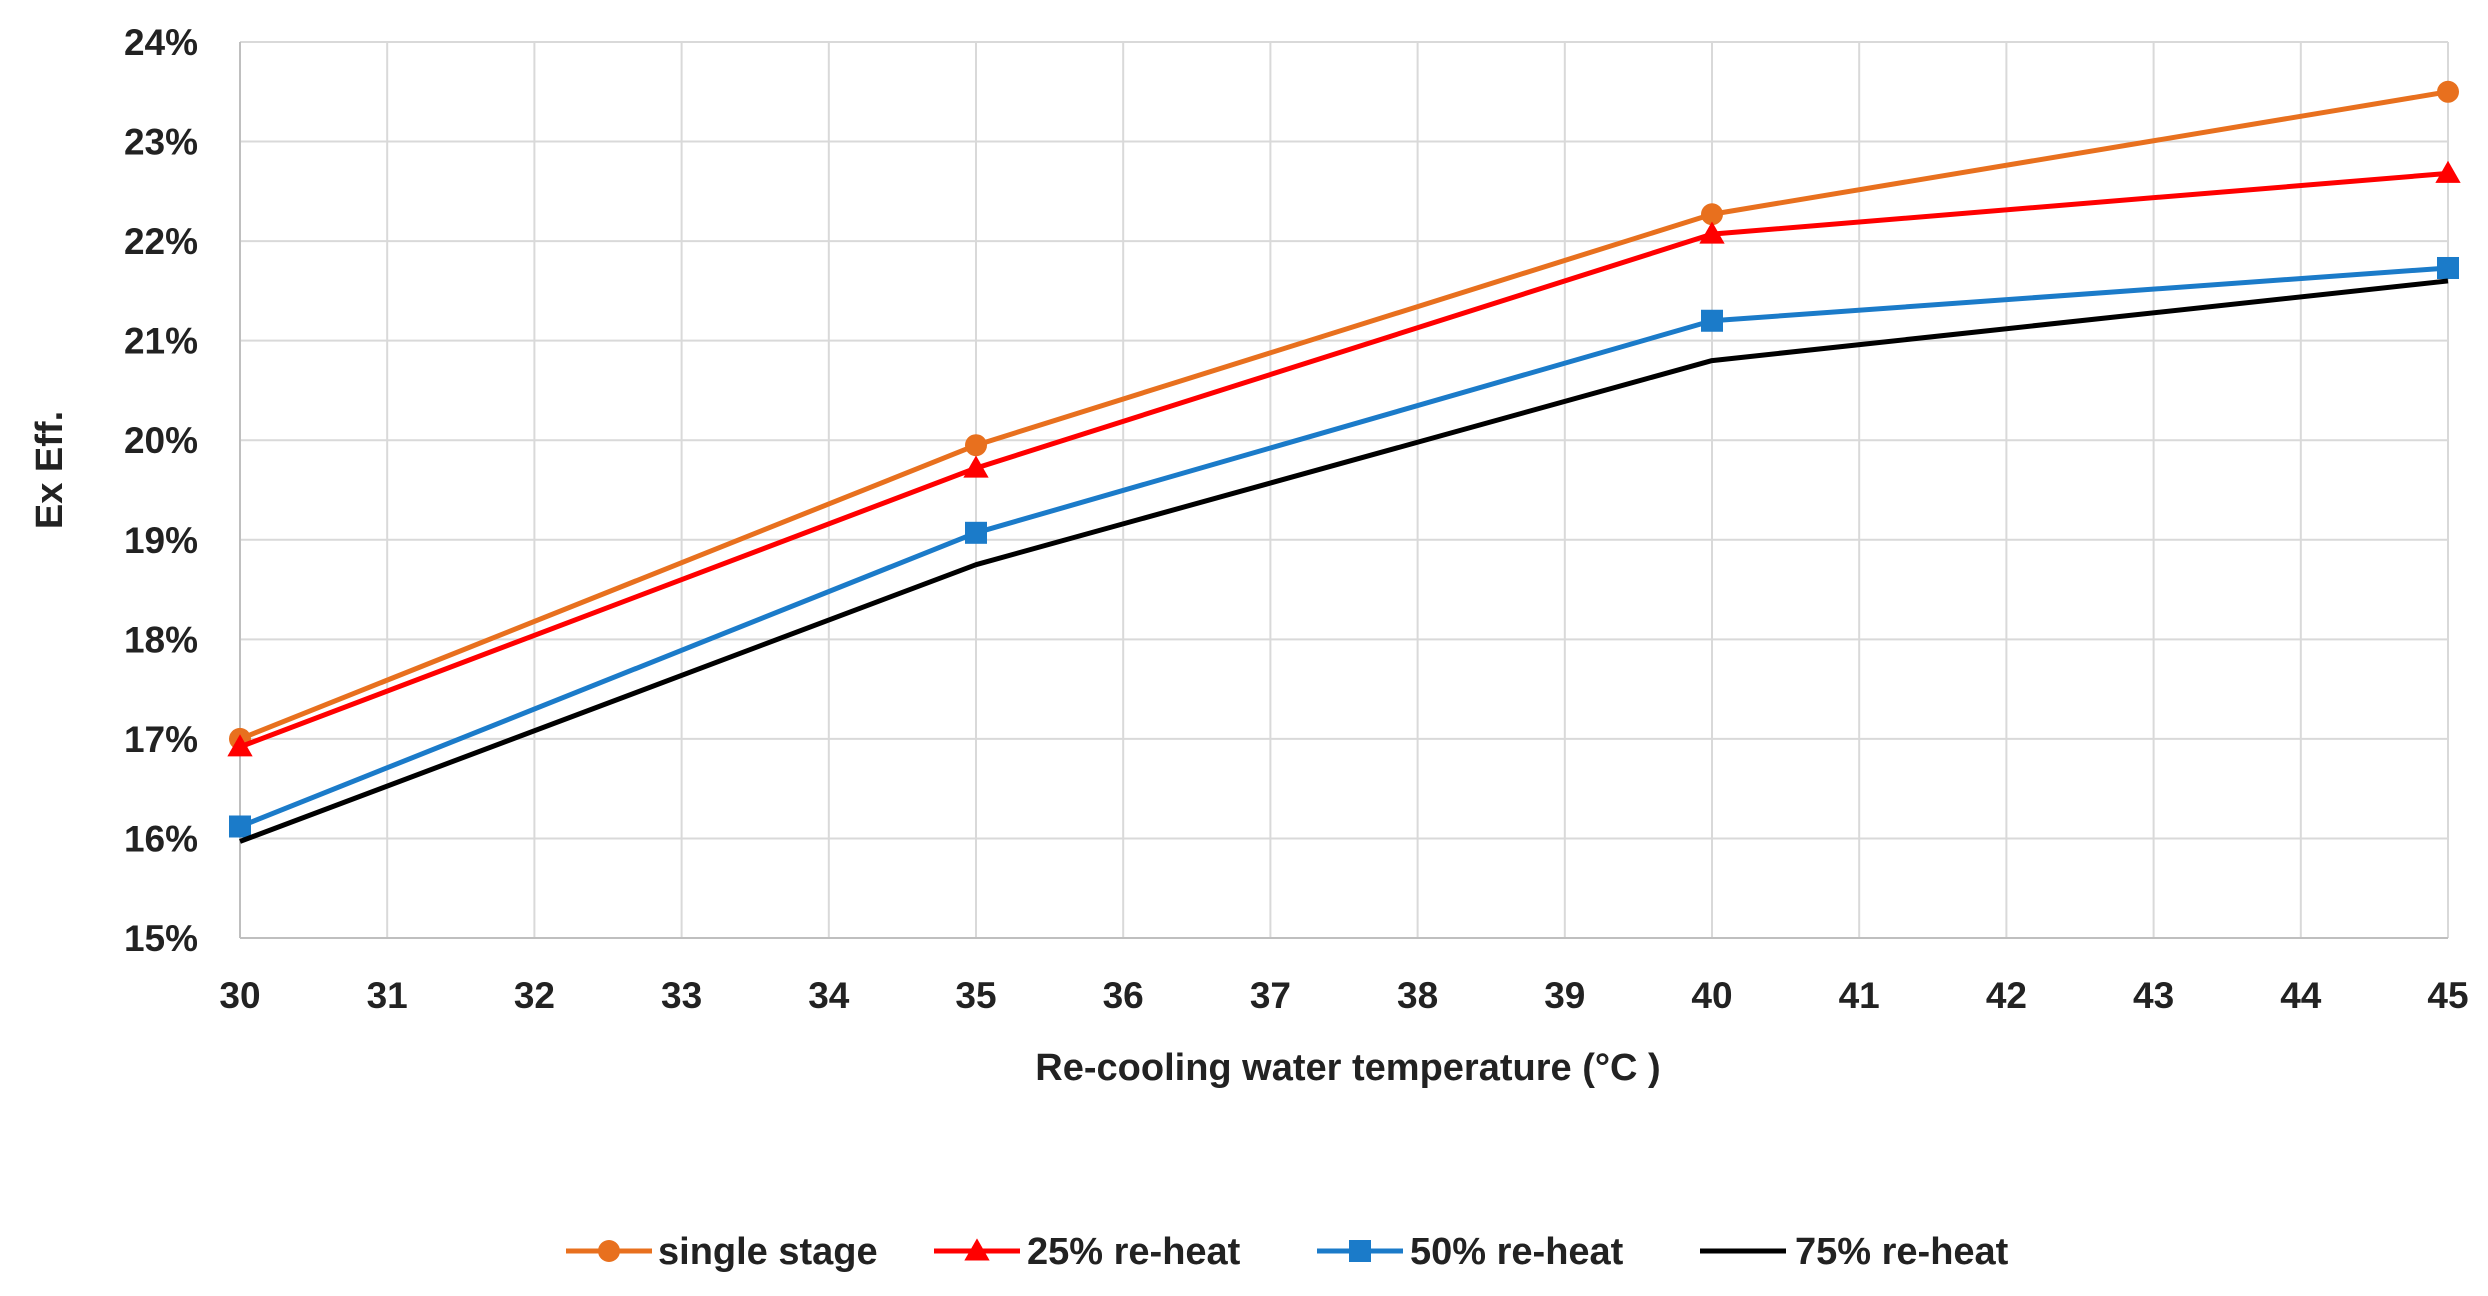  I want to click on legend-item: 75% re-heat, so click(1854, 1252).